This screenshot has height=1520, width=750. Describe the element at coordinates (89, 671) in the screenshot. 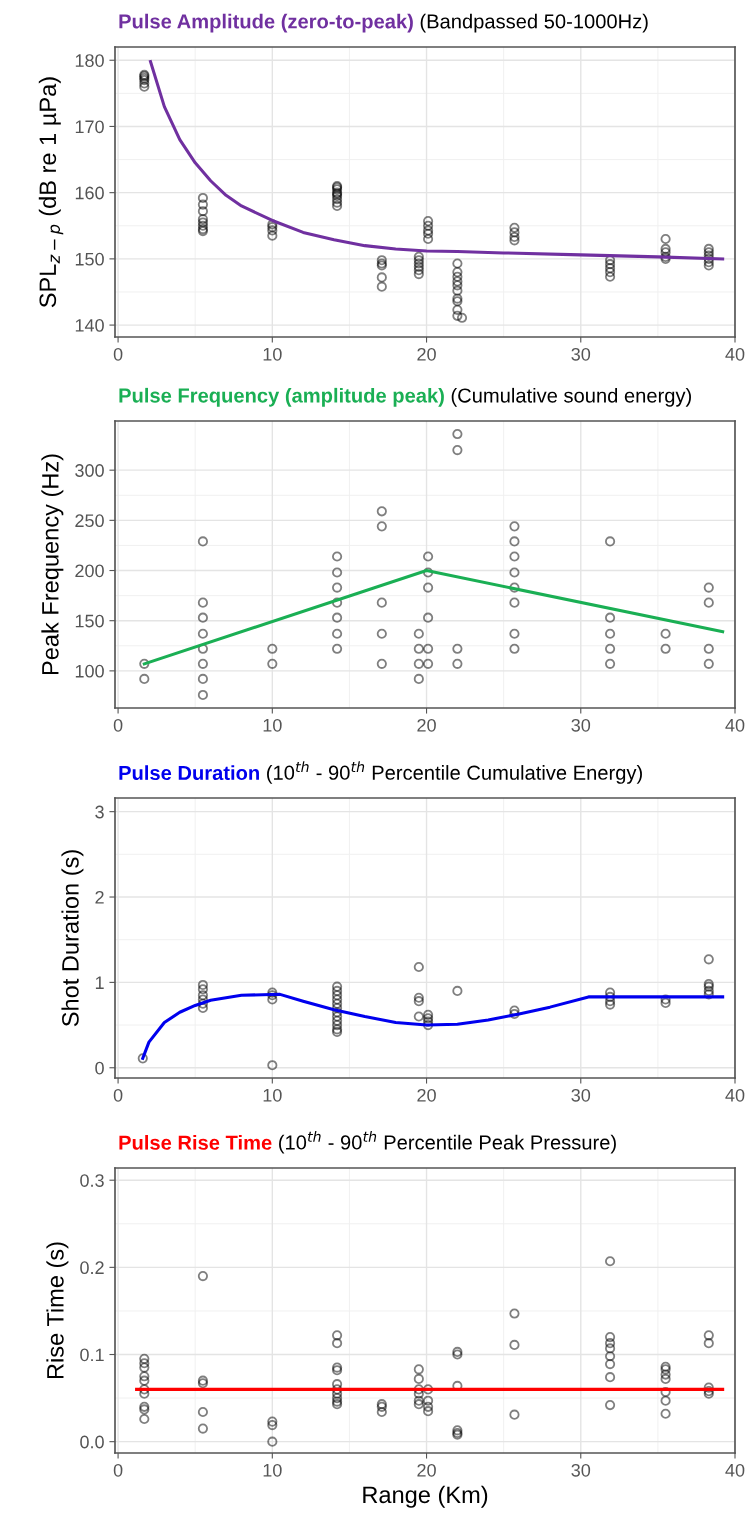

I see `y-tick-label: 100` at that location.